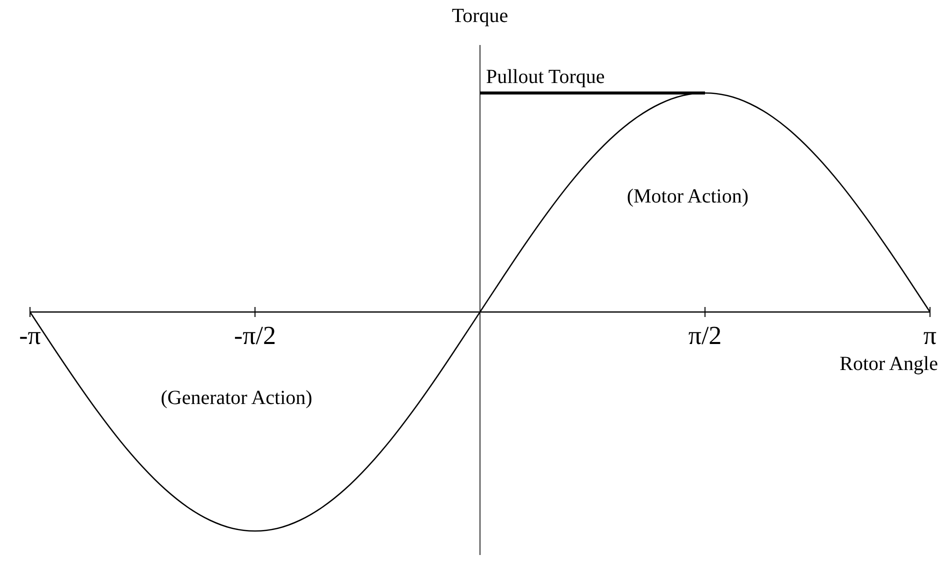 Image resolution: width=945 pixels, height=562 pixels. What do you see at coordinates (889, 364) in the screenshot?
I see `x-axis-title: Rotor Angle` at bounding box center [889, 364].